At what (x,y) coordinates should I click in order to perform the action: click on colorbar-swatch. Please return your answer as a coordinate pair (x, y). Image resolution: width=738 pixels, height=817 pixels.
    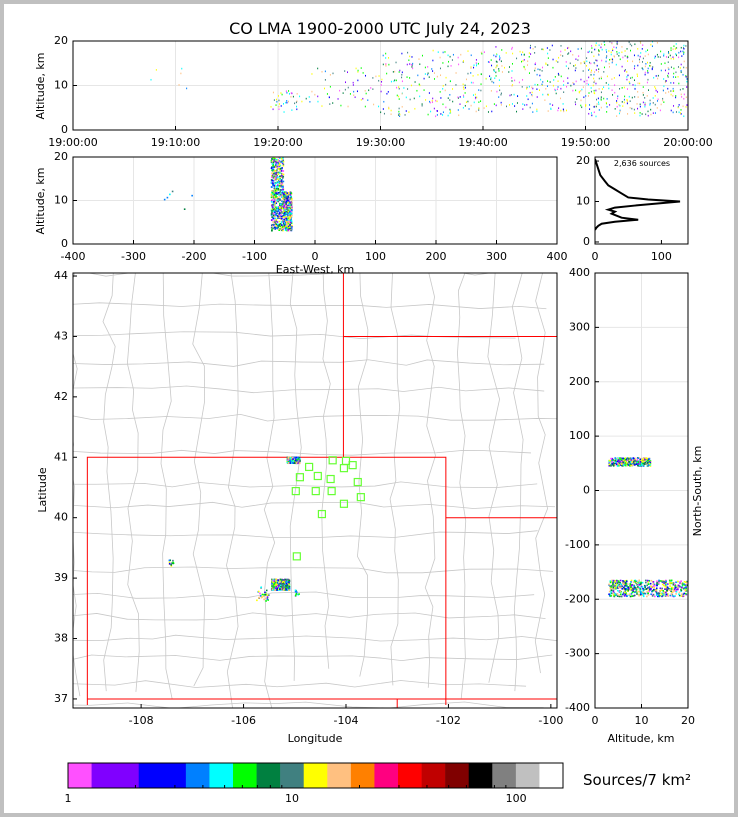
    Looking at the image, I should click on (268, 775).